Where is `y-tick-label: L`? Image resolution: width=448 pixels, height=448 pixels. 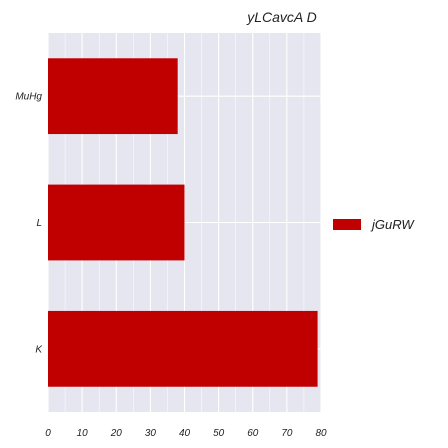
y-tick-label: L is located at coordinates (39, 223).